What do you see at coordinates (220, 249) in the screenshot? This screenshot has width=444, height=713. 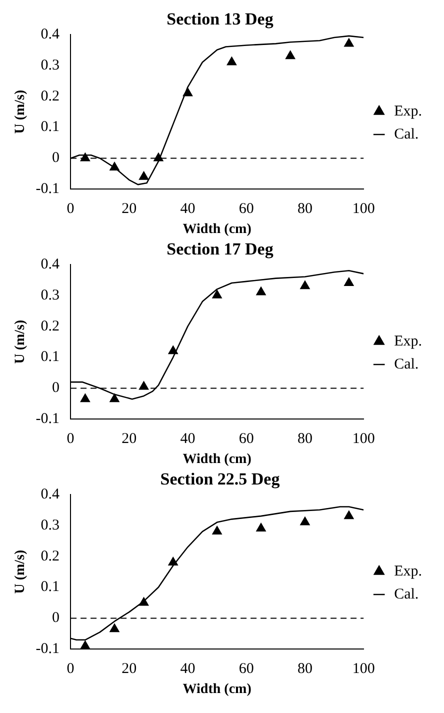 I see `chart-title: Section 17 Deg` at bounding box center [220, 249].